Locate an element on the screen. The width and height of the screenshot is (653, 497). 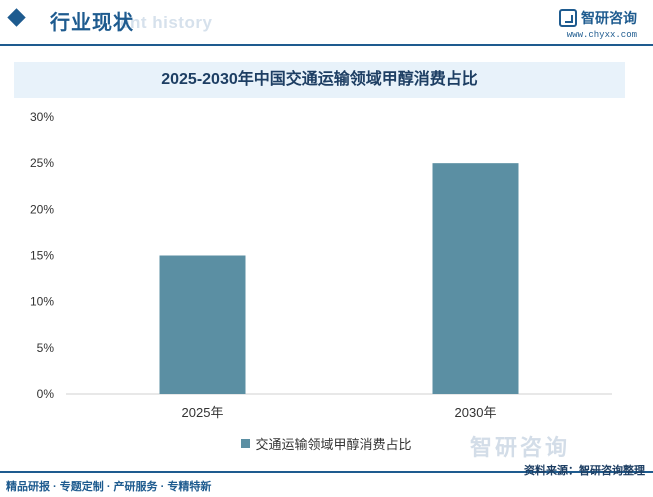
brand-url: www.chyxx.com is located at coordinates (601, 35).